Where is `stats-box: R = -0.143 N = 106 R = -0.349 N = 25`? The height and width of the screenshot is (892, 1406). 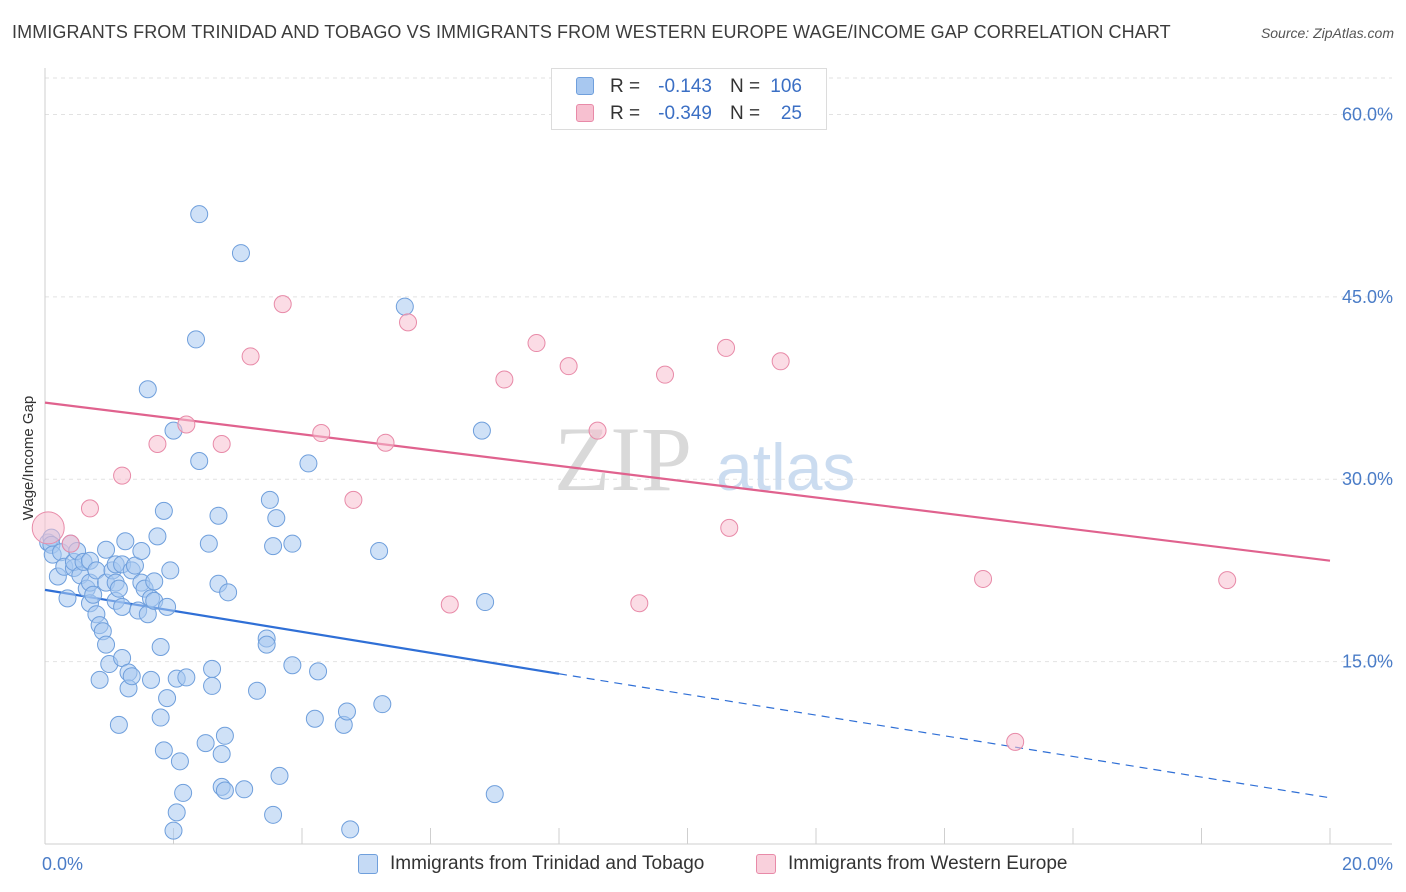
stats-box: R = -0.143 N = 106 R = -0.349 N = 25 is located at coordinates (689, 99).